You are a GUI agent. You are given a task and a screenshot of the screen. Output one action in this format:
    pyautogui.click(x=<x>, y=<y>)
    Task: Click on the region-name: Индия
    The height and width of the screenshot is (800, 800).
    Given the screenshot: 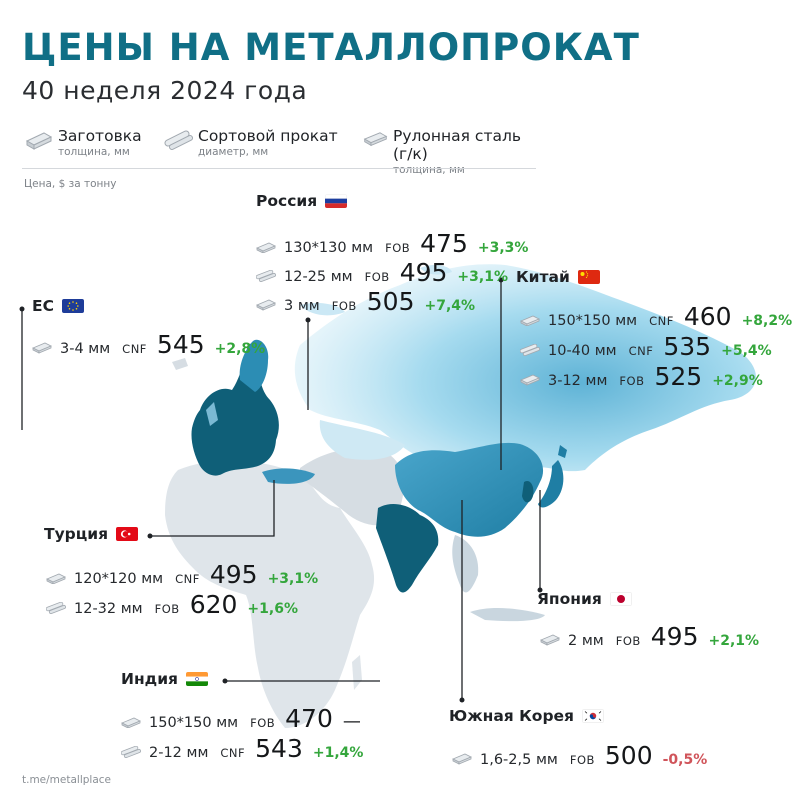 What is the action you would take?
    pyautogui.click(x=165, y=679)
    